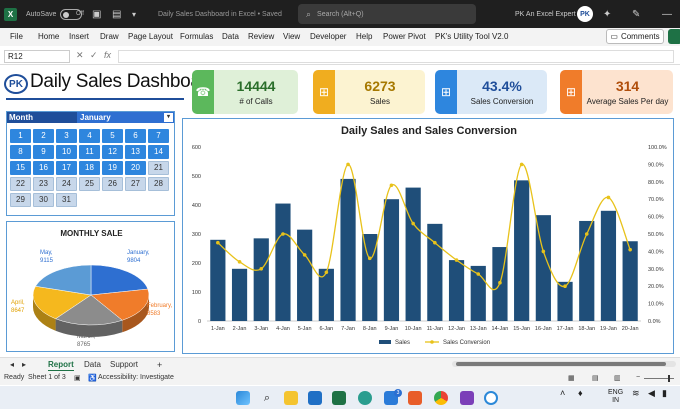 The image size is (680, 409). What do you see at coordinates (124, 364) in the screenshot?
I see `tab-support: Support` at bounding box center [124, 364].